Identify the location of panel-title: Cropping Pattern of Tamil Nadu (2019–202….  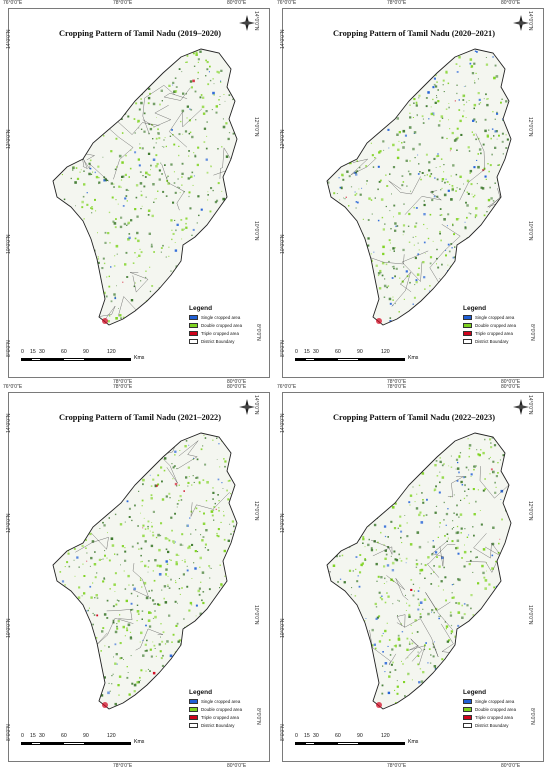
(139, 33).